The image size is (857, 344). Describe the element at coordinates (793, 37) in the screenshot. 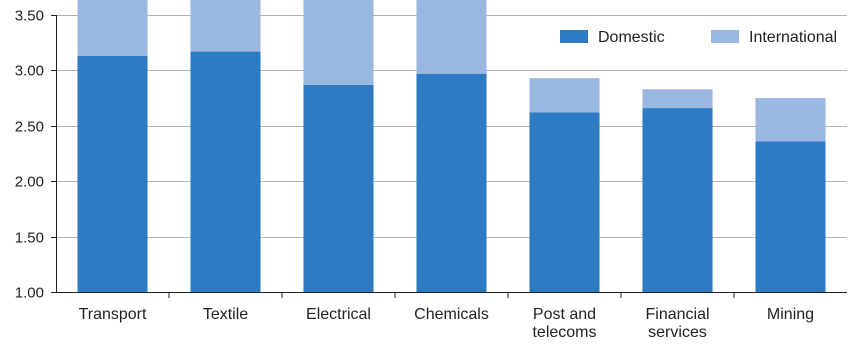

I see `legend-label-international: International` at that location.